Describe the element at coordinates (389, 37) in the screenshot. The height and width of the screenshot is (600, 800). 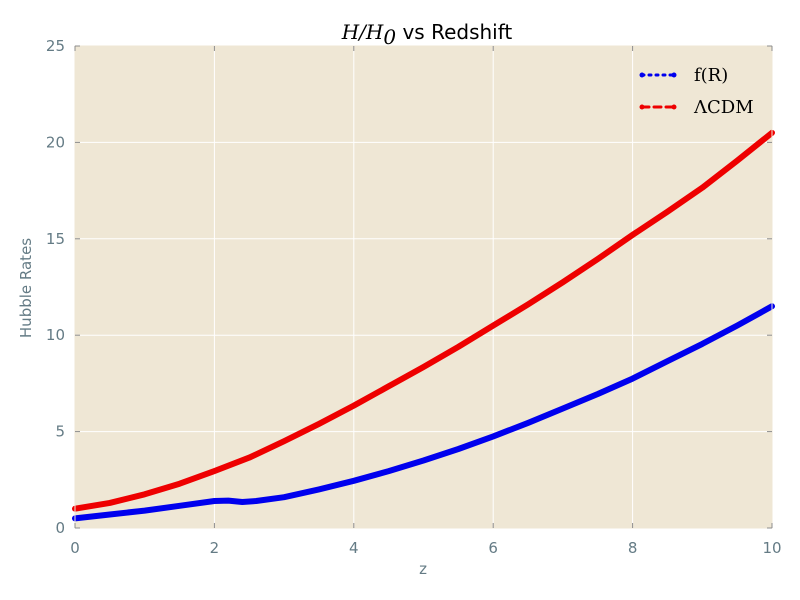
I see `chart-title-subscript: 0` at that location.